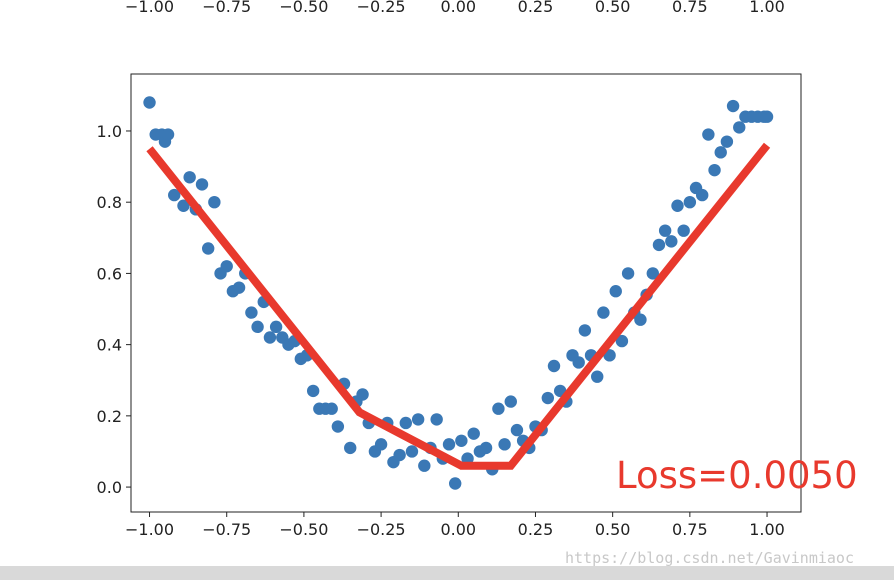 Image resolution: width=894 pixels, height=580 pixels. I want to click on x-tick-label: −1.00, so click(149, 529).